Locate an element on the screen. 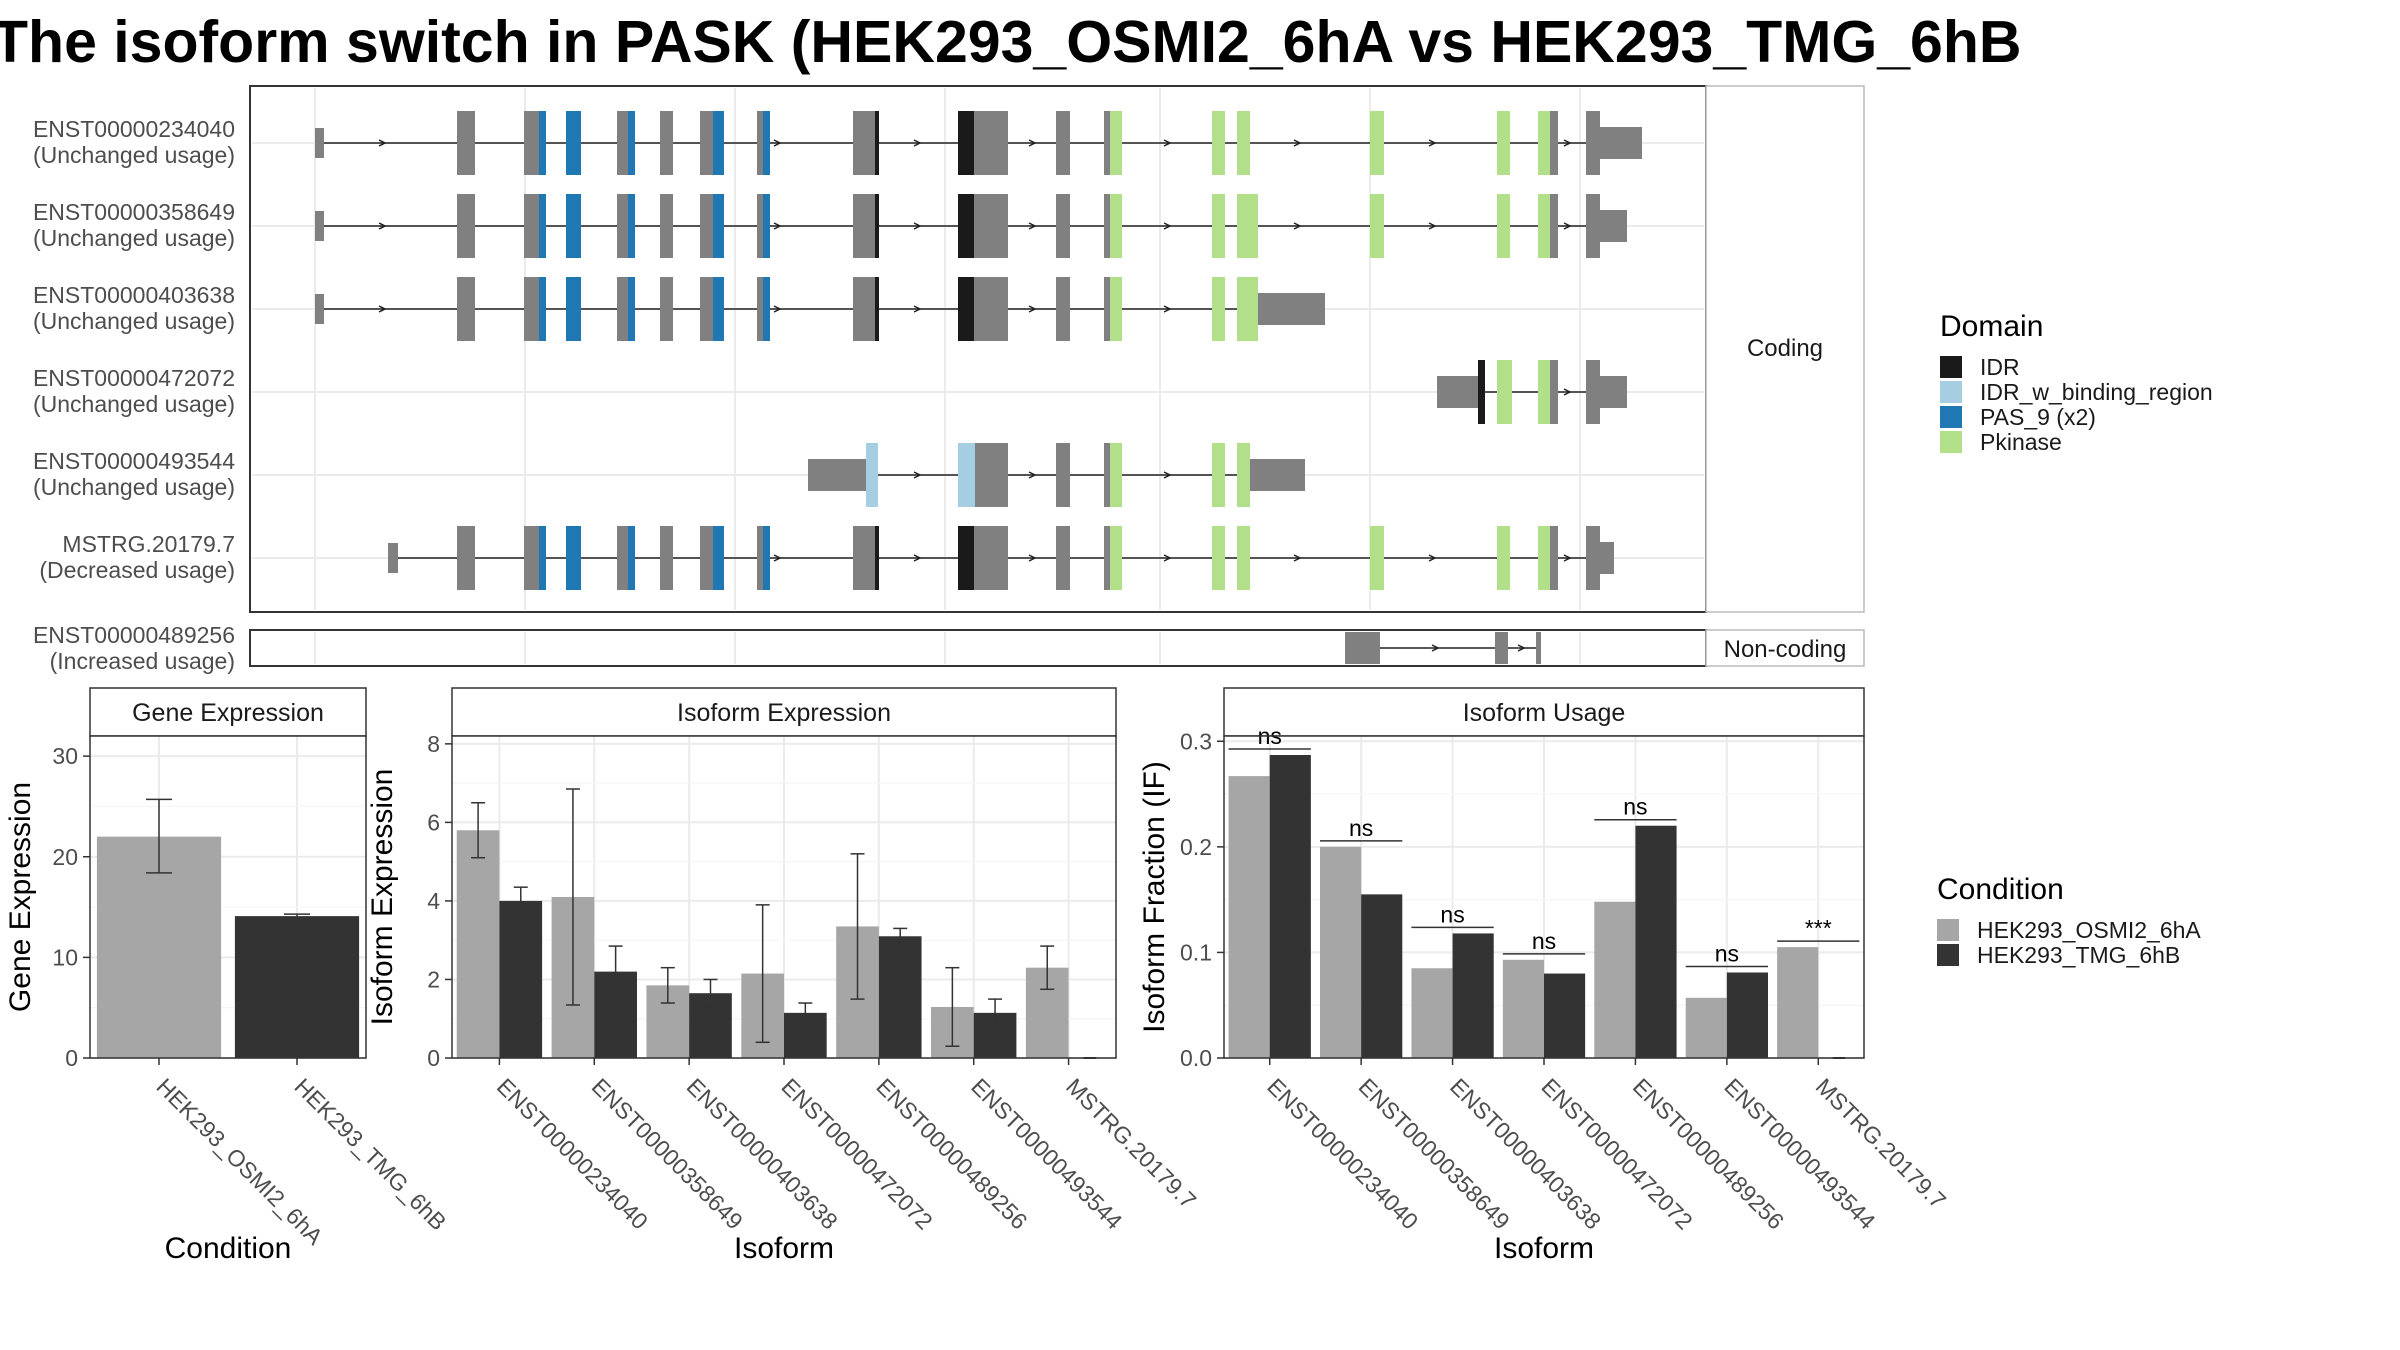 The width and height of the screenshot is (2400, 1350). domain-legend-title: Domain is located at coordinates (1991, 326).